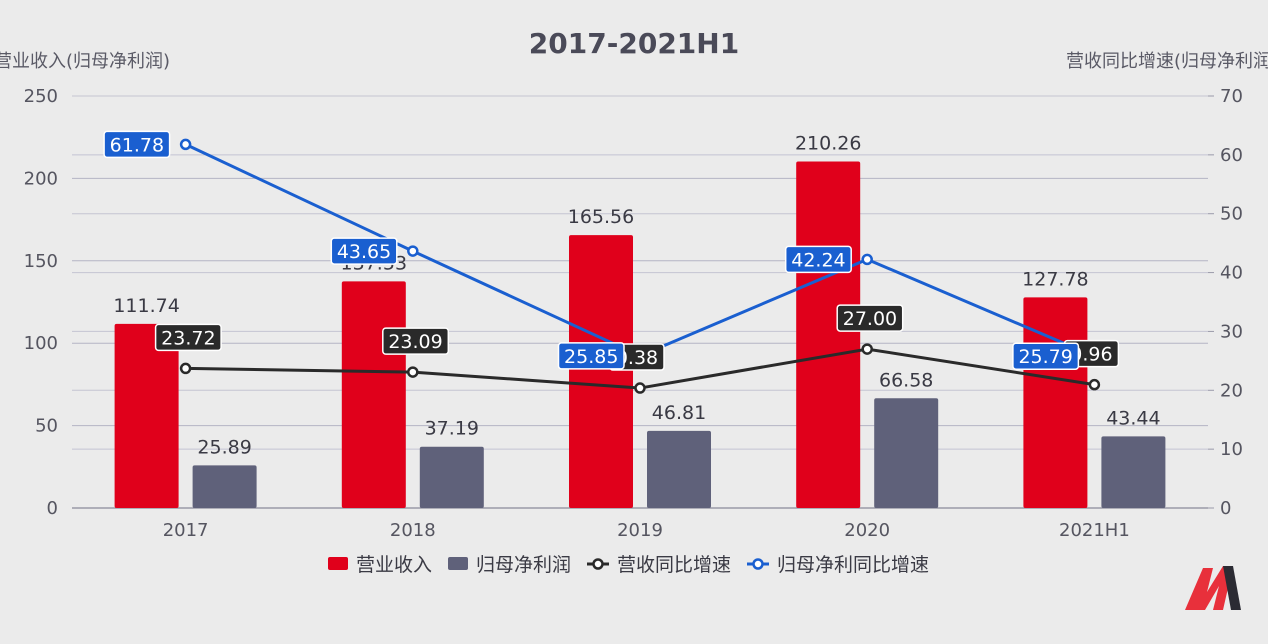 This screenshot has width=1268, height=644. Describe the element at coordinates (867, 530) in the screenshot. I see `x-tick-label: 2020` at that location.